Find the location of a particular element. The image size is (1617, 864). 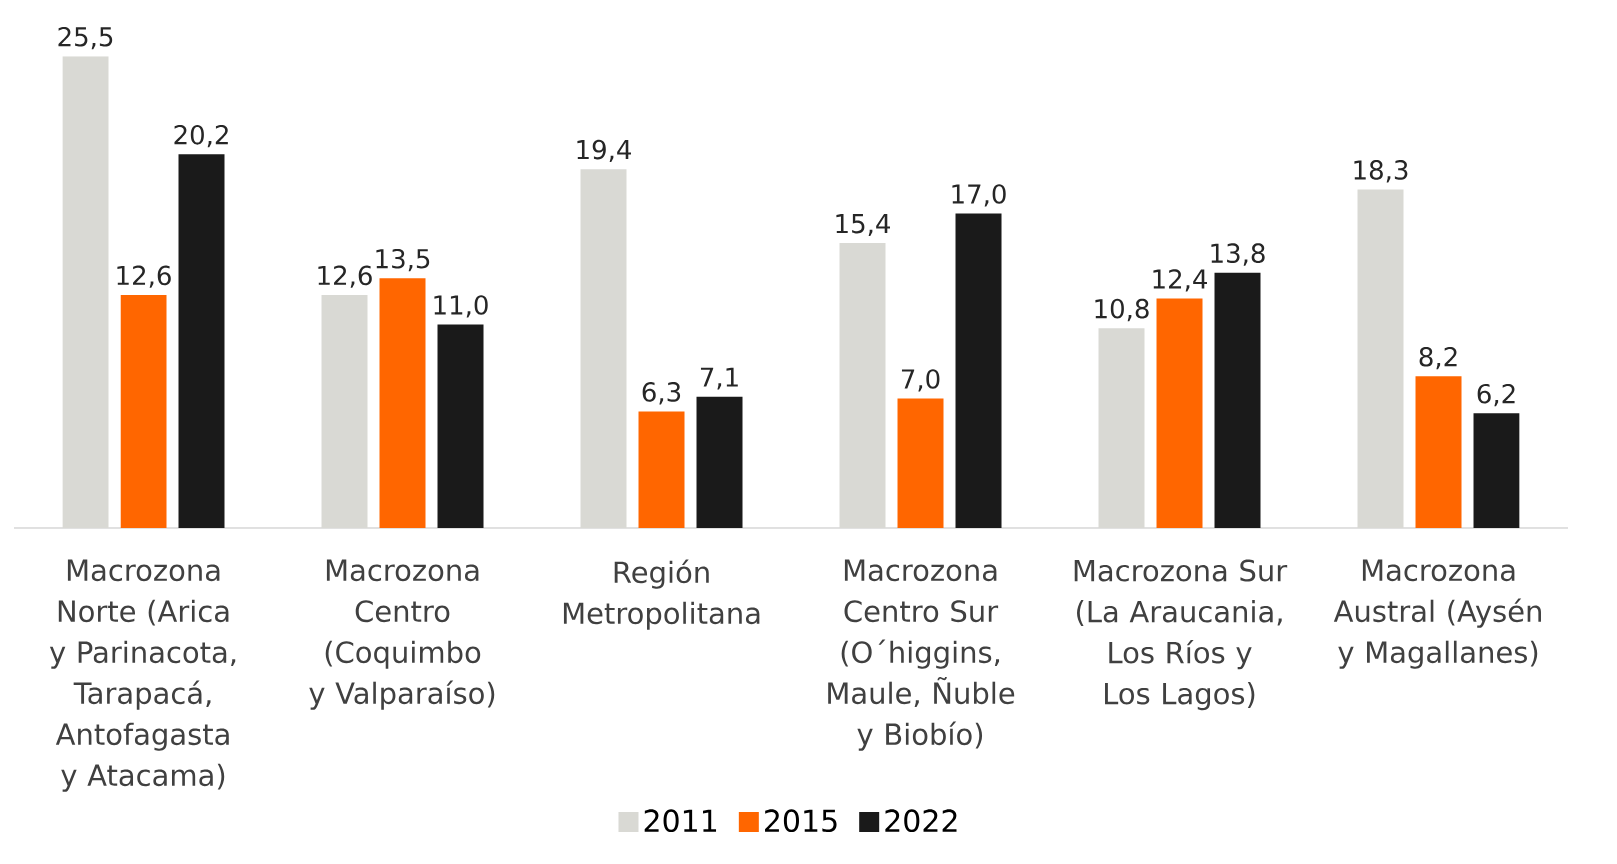

x-tick-label: Macrozona Centro (Coquimbo y Valparaíso) is located at coordinates (402, 634).